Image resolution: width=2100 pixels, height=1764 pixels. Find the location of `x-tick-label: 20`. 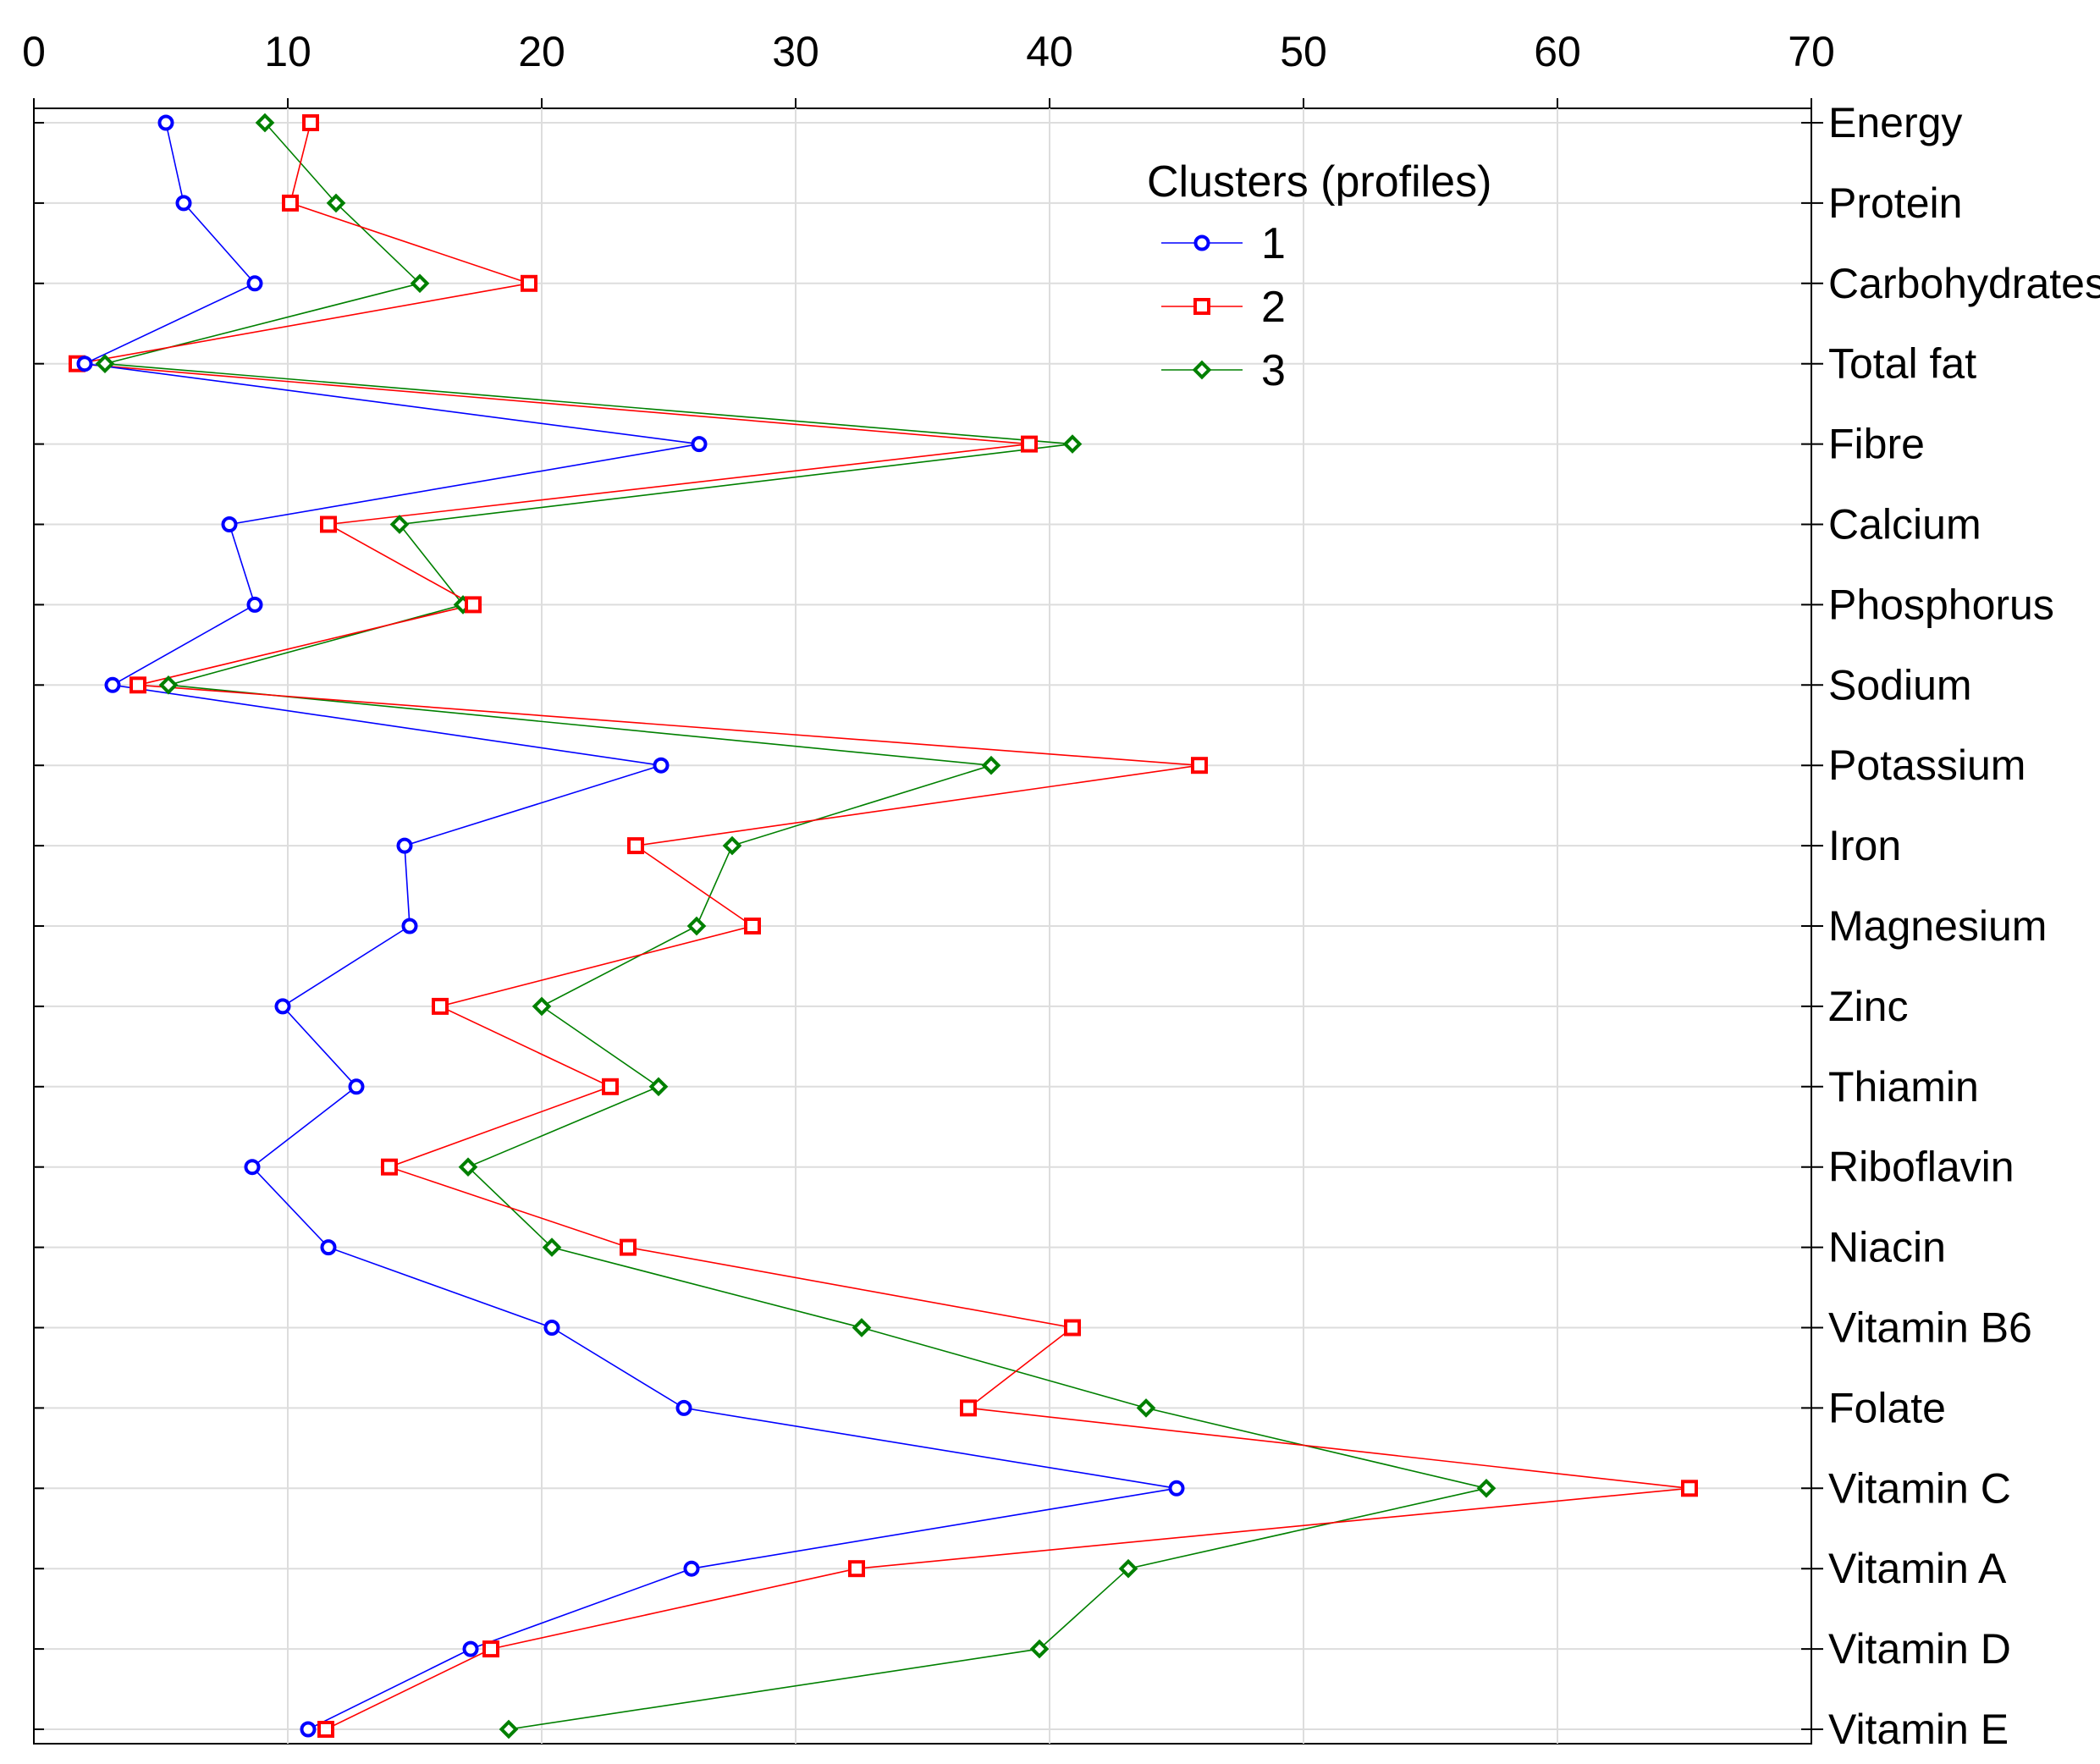

x-tick-label: 20 is located at coordinates (542, 51).